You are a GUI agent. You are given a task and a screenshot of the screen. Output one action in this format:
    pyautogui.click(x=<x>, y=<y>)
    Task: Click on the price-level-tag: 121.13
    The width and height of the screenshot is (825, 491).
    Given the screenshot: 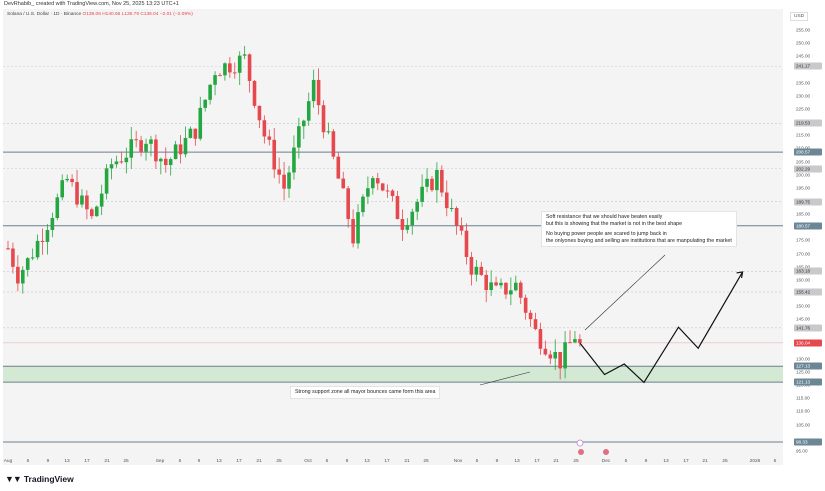 What is the action you would take?
    pyautogui.click(x=808, y=382)
    